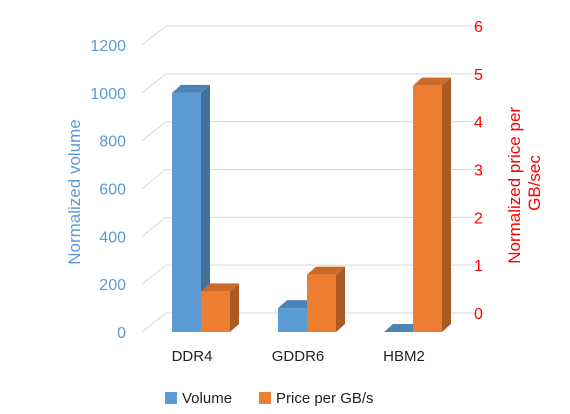 The image size is (570, 414). I want to click on y-tick-label-right: 6, so click(478, 27).